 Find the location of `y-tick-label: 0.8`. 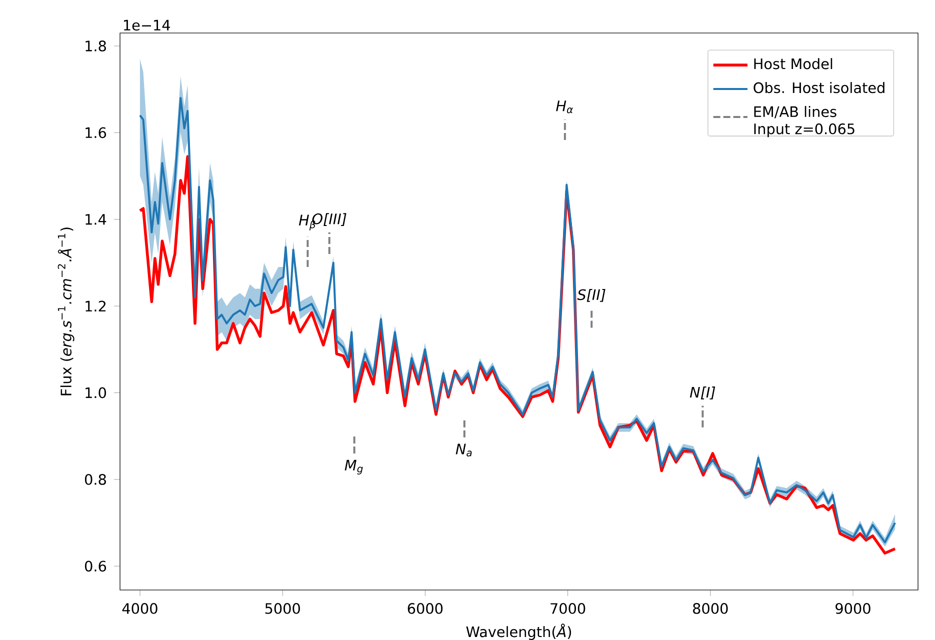

y-tick-label: 0.8 is located at coordinates (95, 479).